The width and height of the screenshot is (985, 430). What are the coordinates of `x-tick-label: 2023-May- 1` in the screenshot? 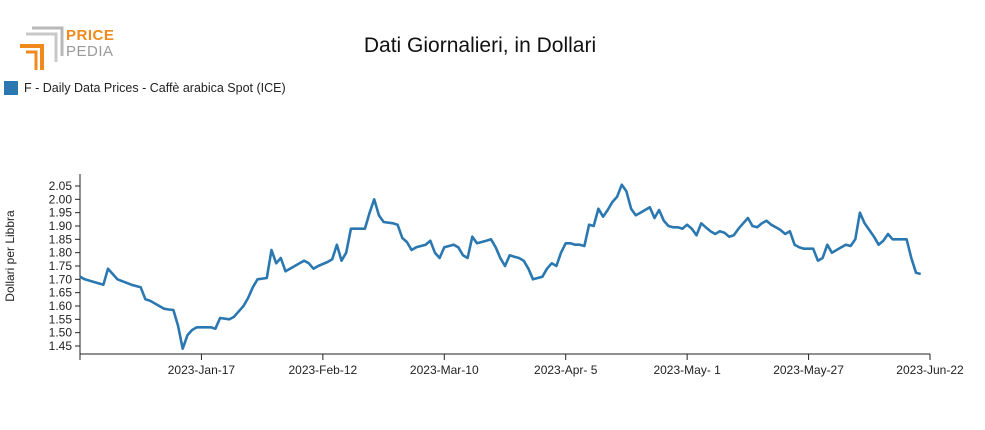 It's located at (687, 370).